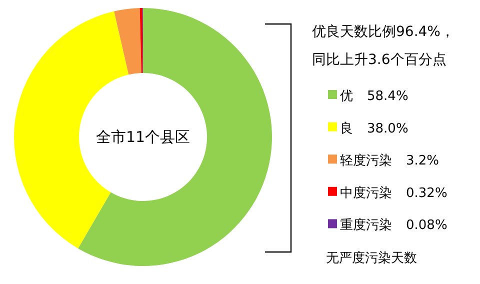 The width and height of the screenshot is (480, 284). Describe the element at coordinates (366, 161) in the screenshot. I see `legend-label: 轻度污染` at that location.